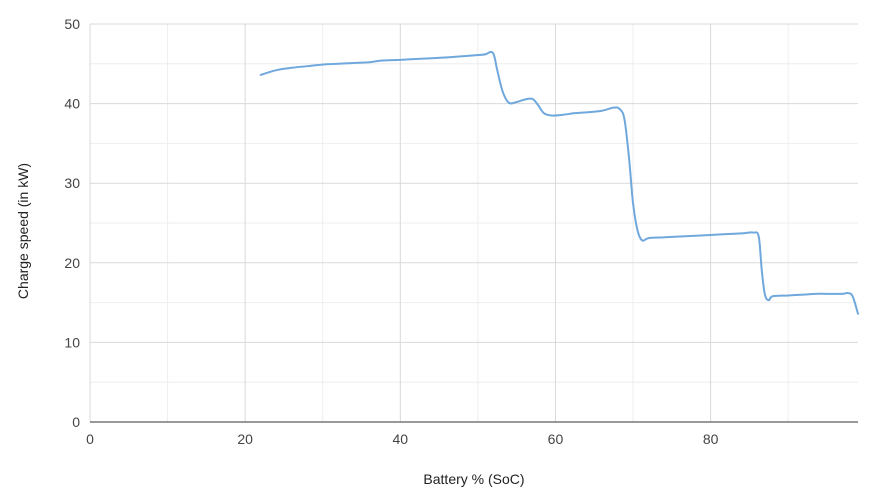 The width and height of the screenshot is (873, 498). I want to click on y-tick-label: 40, so click(72, 104).